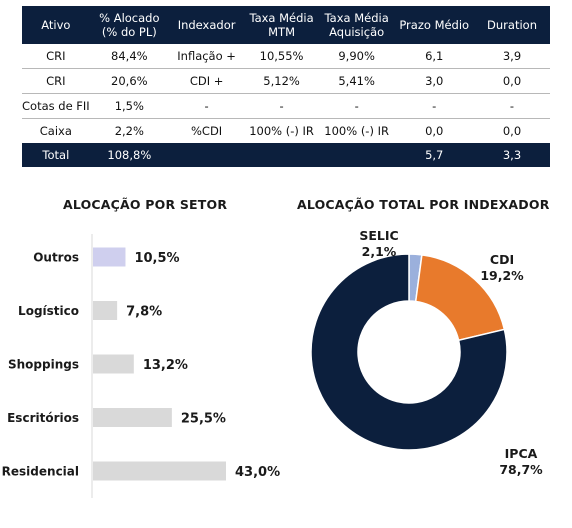 The height and width of the screenshot is (528, 572). I want to click on bar-value-label: 43,0%, so click(257, 472).